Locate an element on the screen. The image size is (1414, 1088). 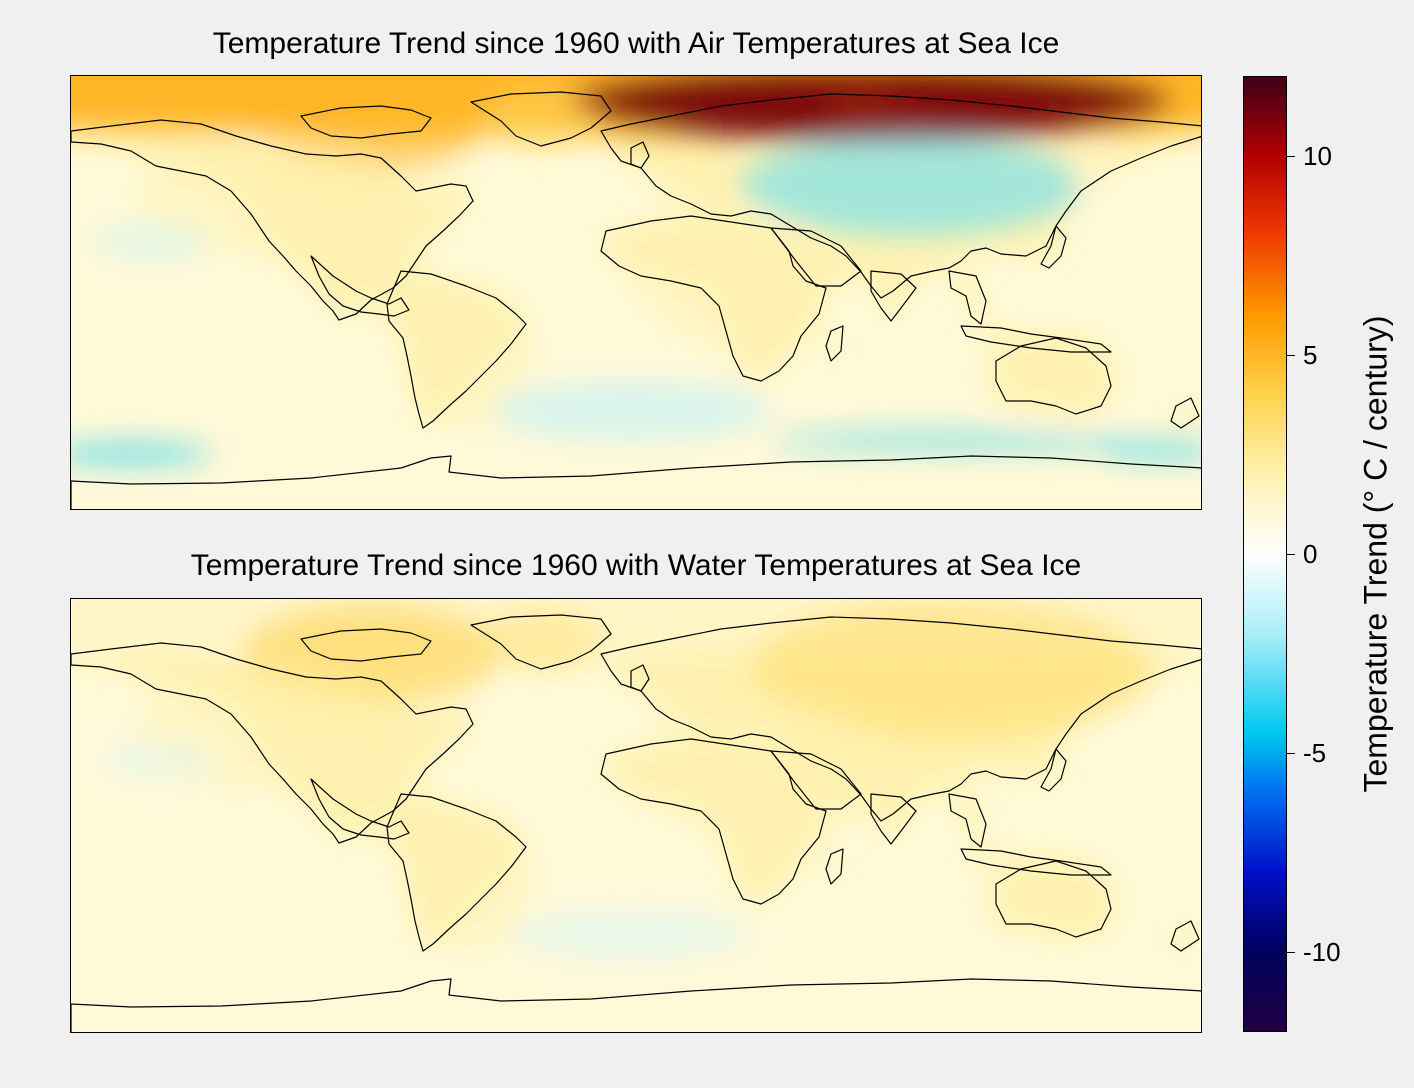
colorbar is located at coordinates (1265, 554).